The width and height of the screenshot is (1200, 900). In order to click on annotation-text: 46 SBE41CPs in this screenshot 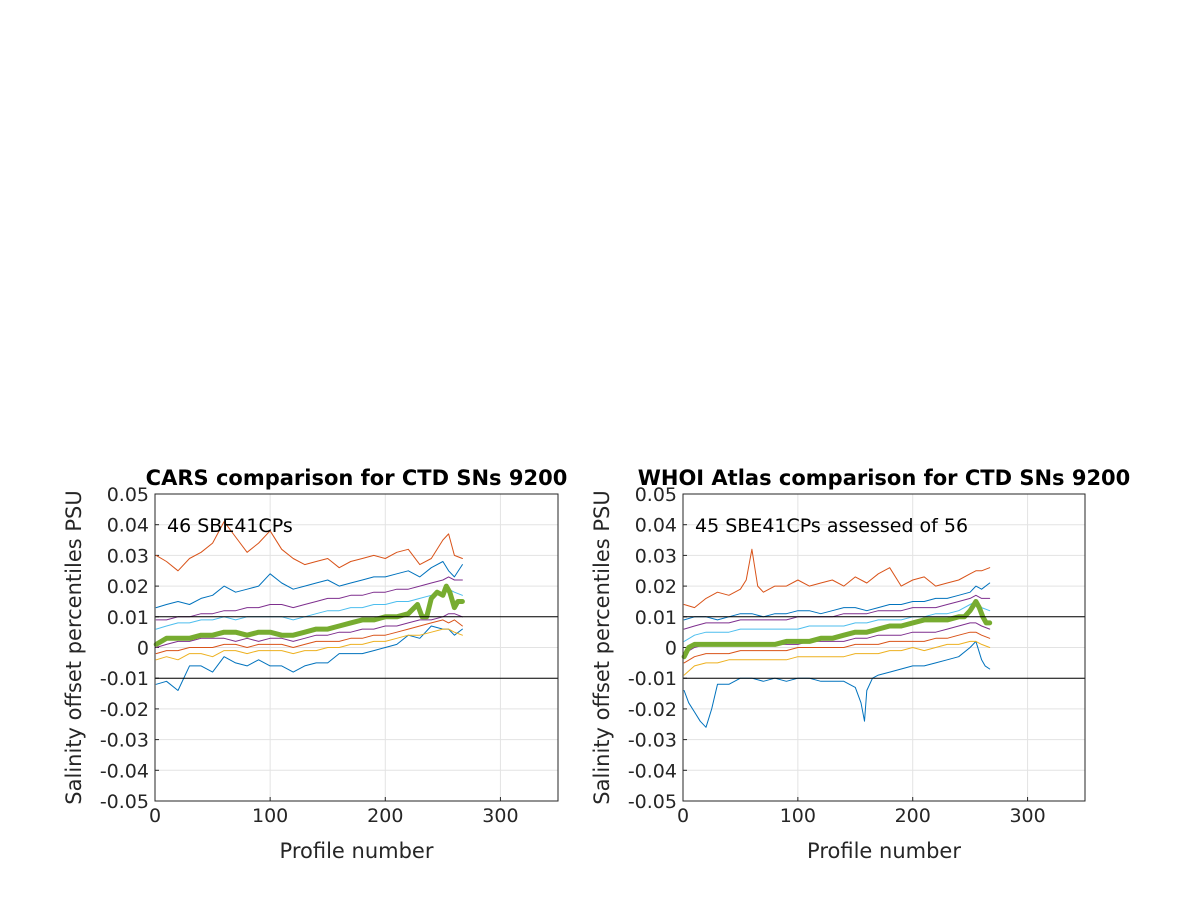, I will do `click(230, 526)`.